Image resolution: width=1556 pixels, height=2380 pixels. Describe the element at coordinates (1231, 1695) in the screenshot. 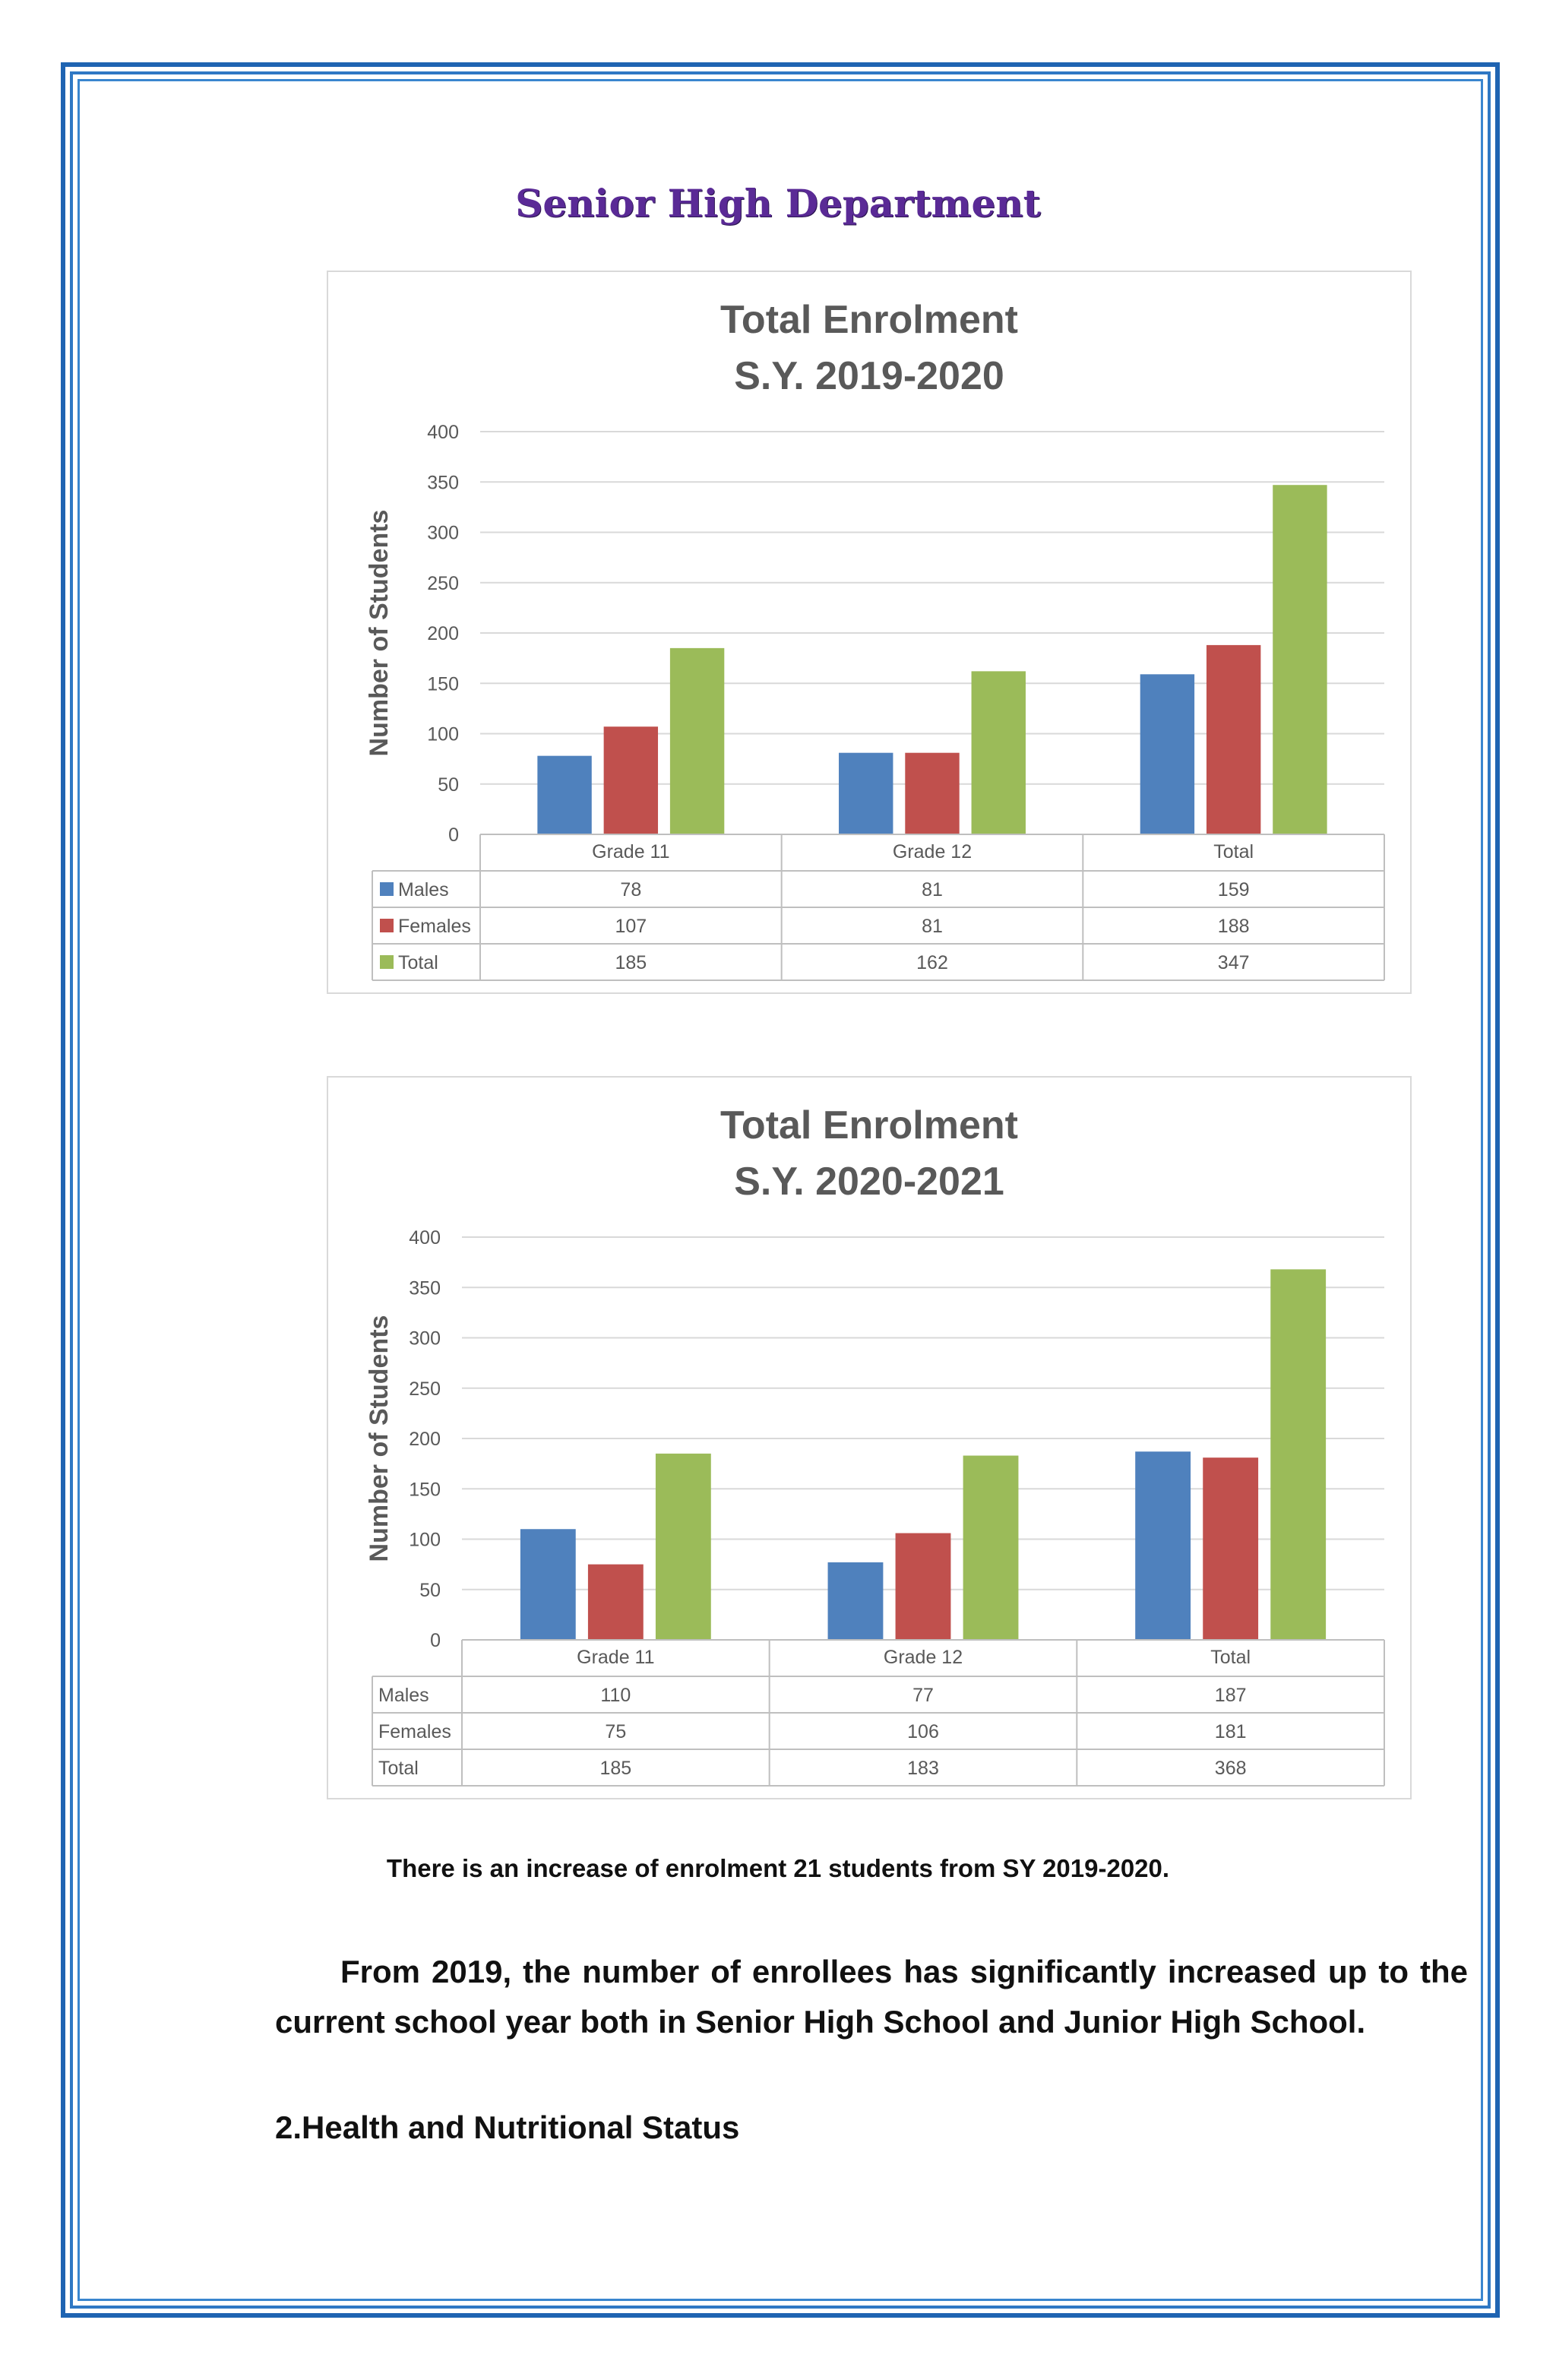

I see `data-value-label: 187` at that location.